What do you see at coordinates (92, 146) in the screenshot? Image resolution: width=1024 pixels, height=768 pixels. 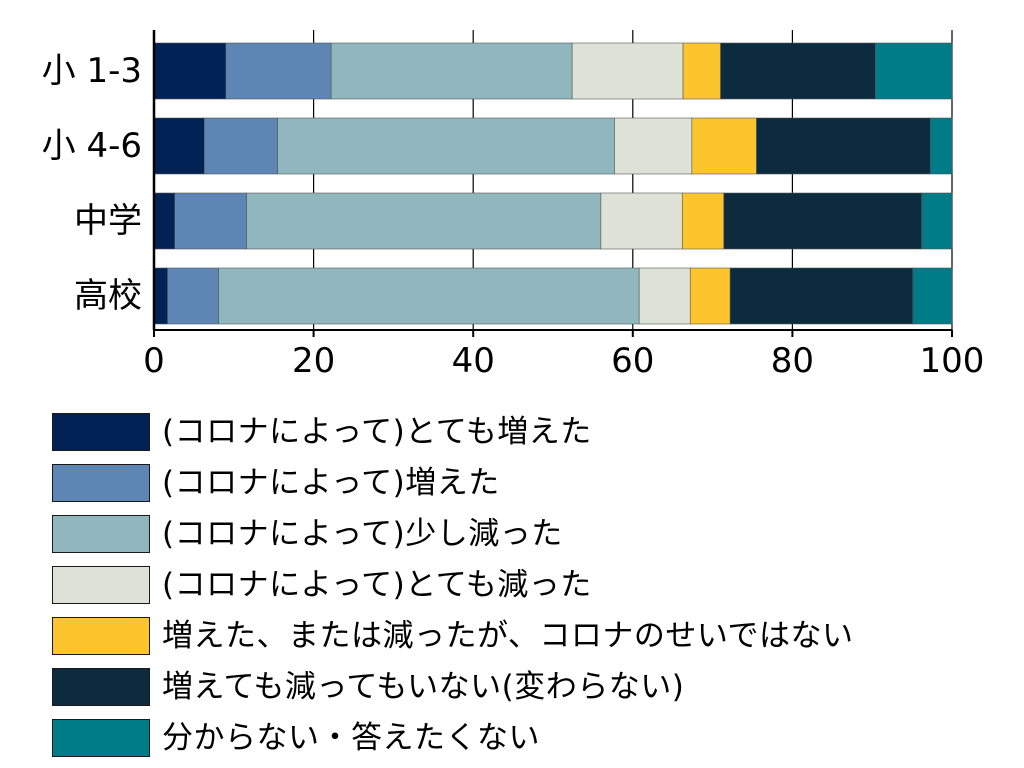 I see `y-tick-label: 小 4-6` at bounding box center [92, 146].